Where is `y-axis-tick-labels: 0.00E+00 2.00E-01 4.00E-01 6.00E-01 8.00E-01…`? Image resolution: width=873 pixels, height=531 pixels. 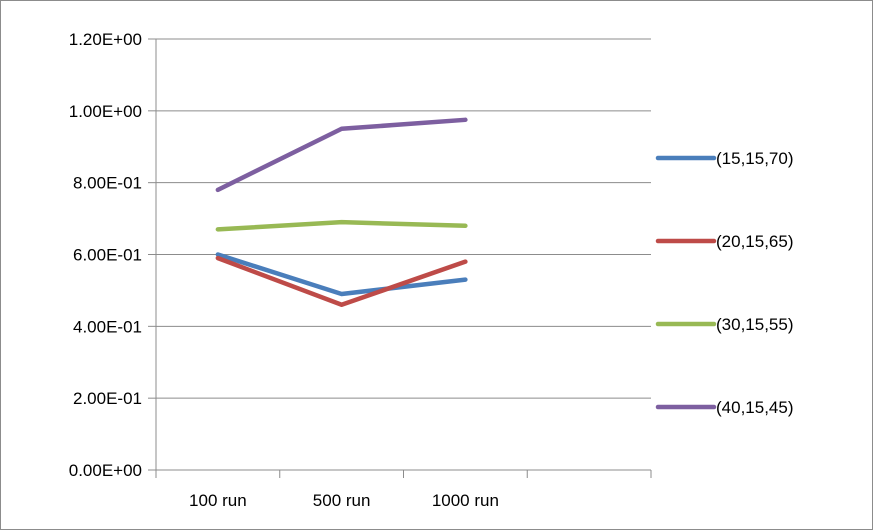
y-axis-tick-labels: 0.00E+00 2.00E-01 4.00E-01 6.00E-01 8.00E-01… is located at coordinates (105, 255).